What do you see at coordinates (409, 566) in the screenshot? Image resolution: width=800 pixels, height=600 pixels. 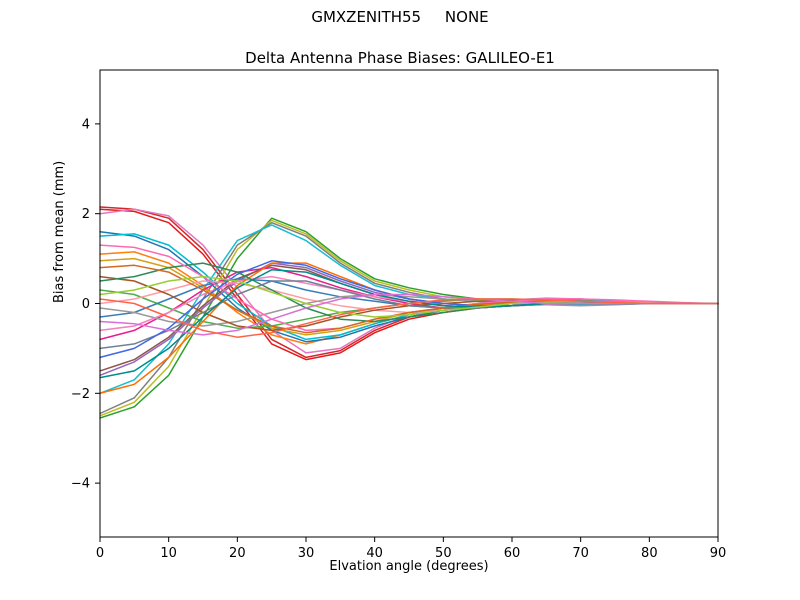 I see `x-axis-label: Elvation angle (degrees)` at bounding box center [409, 566].